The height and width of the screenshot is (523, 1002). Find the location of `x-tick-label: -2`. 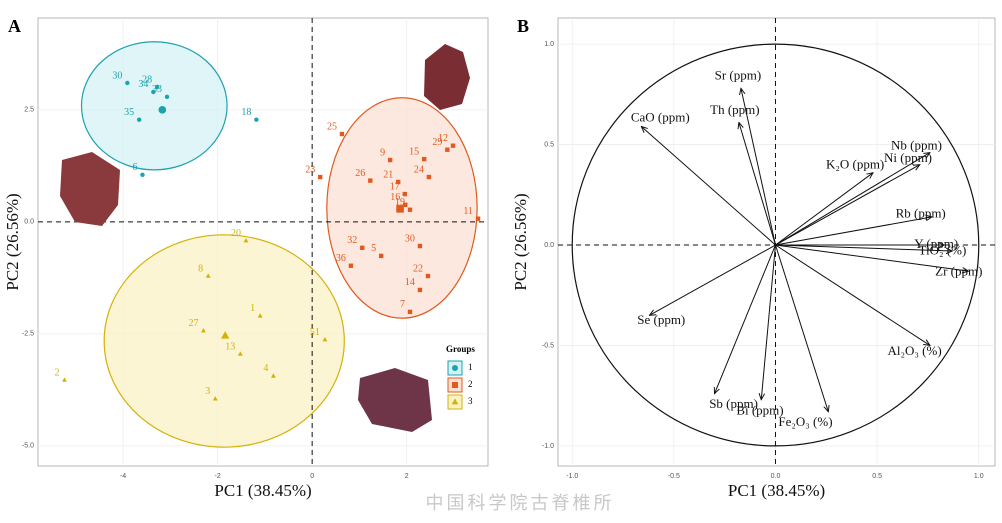

x-tick-label: -2 is located at coordinates (218, 476).